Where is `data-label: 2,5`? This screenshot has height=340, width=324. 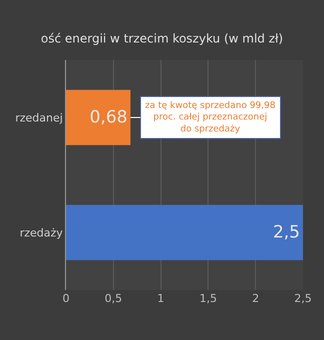 data-label: 2,5 is located at coordinates (286, 232).